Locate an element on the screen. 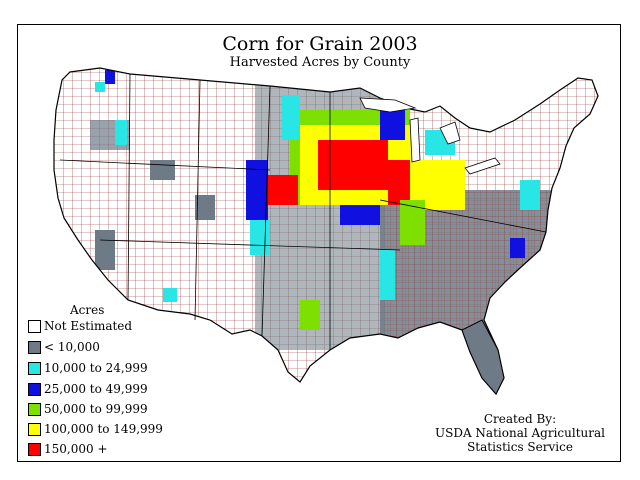 This screenshot has width=640, height=480. legend-label: 25,000 to 49,999 is located at coordinates (96, 389).